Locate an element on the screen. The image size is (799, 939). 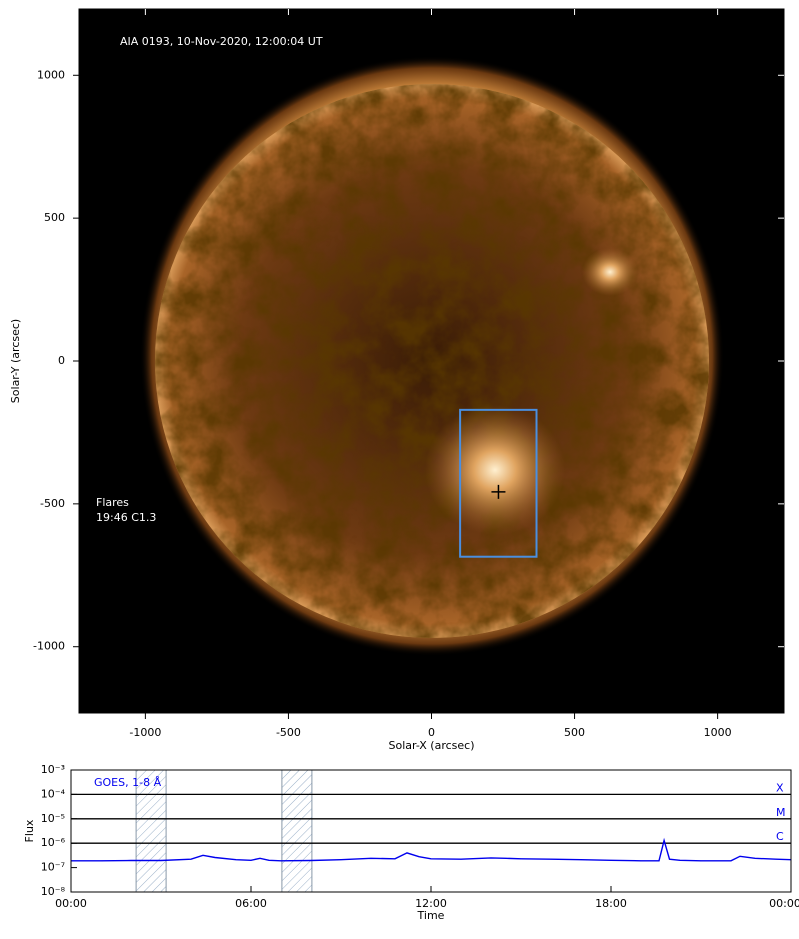
y-tick-label: 0 is located at coordinates (61, 360).